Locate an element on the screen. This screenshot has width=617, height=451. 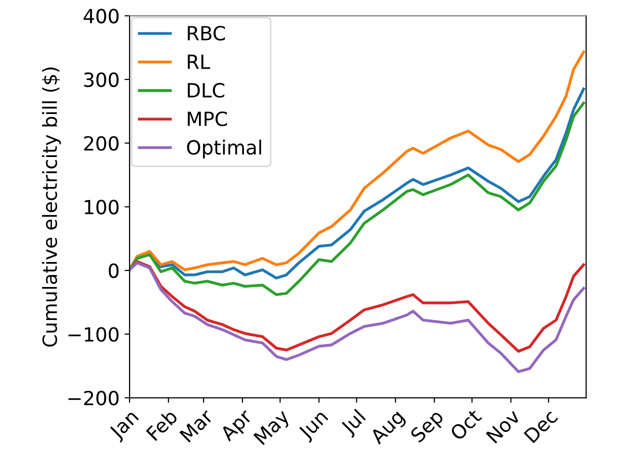
x-tick-label: Jul is located at coordinates (354, 423).